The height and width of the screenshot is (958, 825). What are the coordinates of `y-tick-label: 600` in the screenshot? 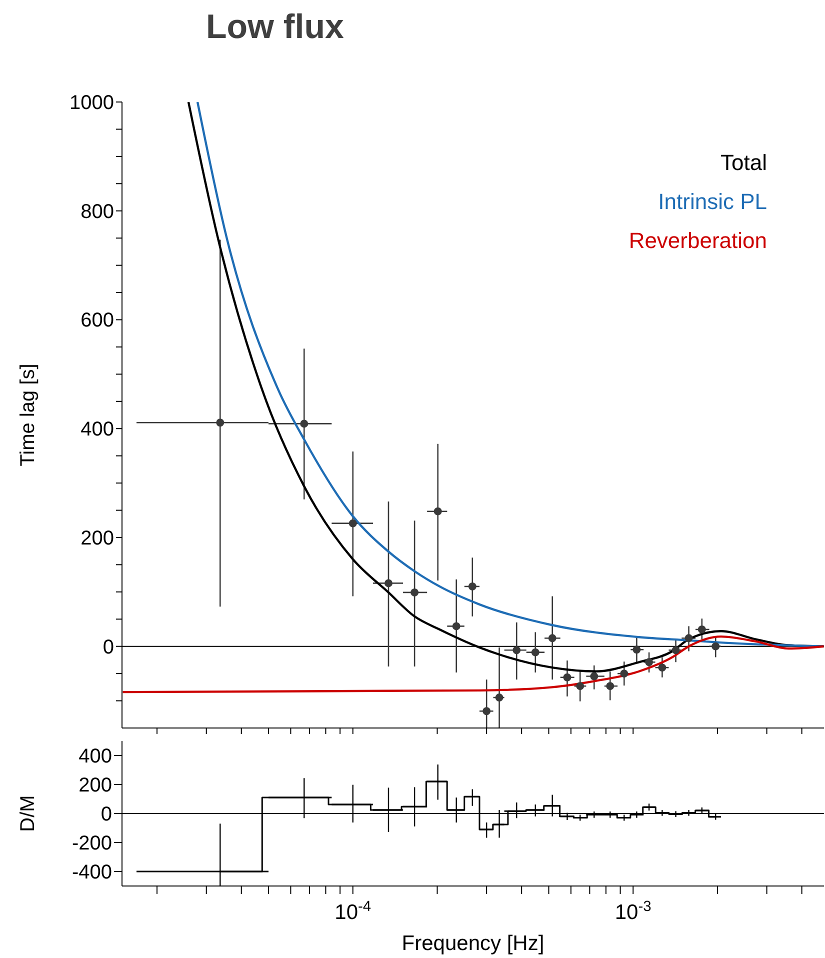 It's located at (97, 321).